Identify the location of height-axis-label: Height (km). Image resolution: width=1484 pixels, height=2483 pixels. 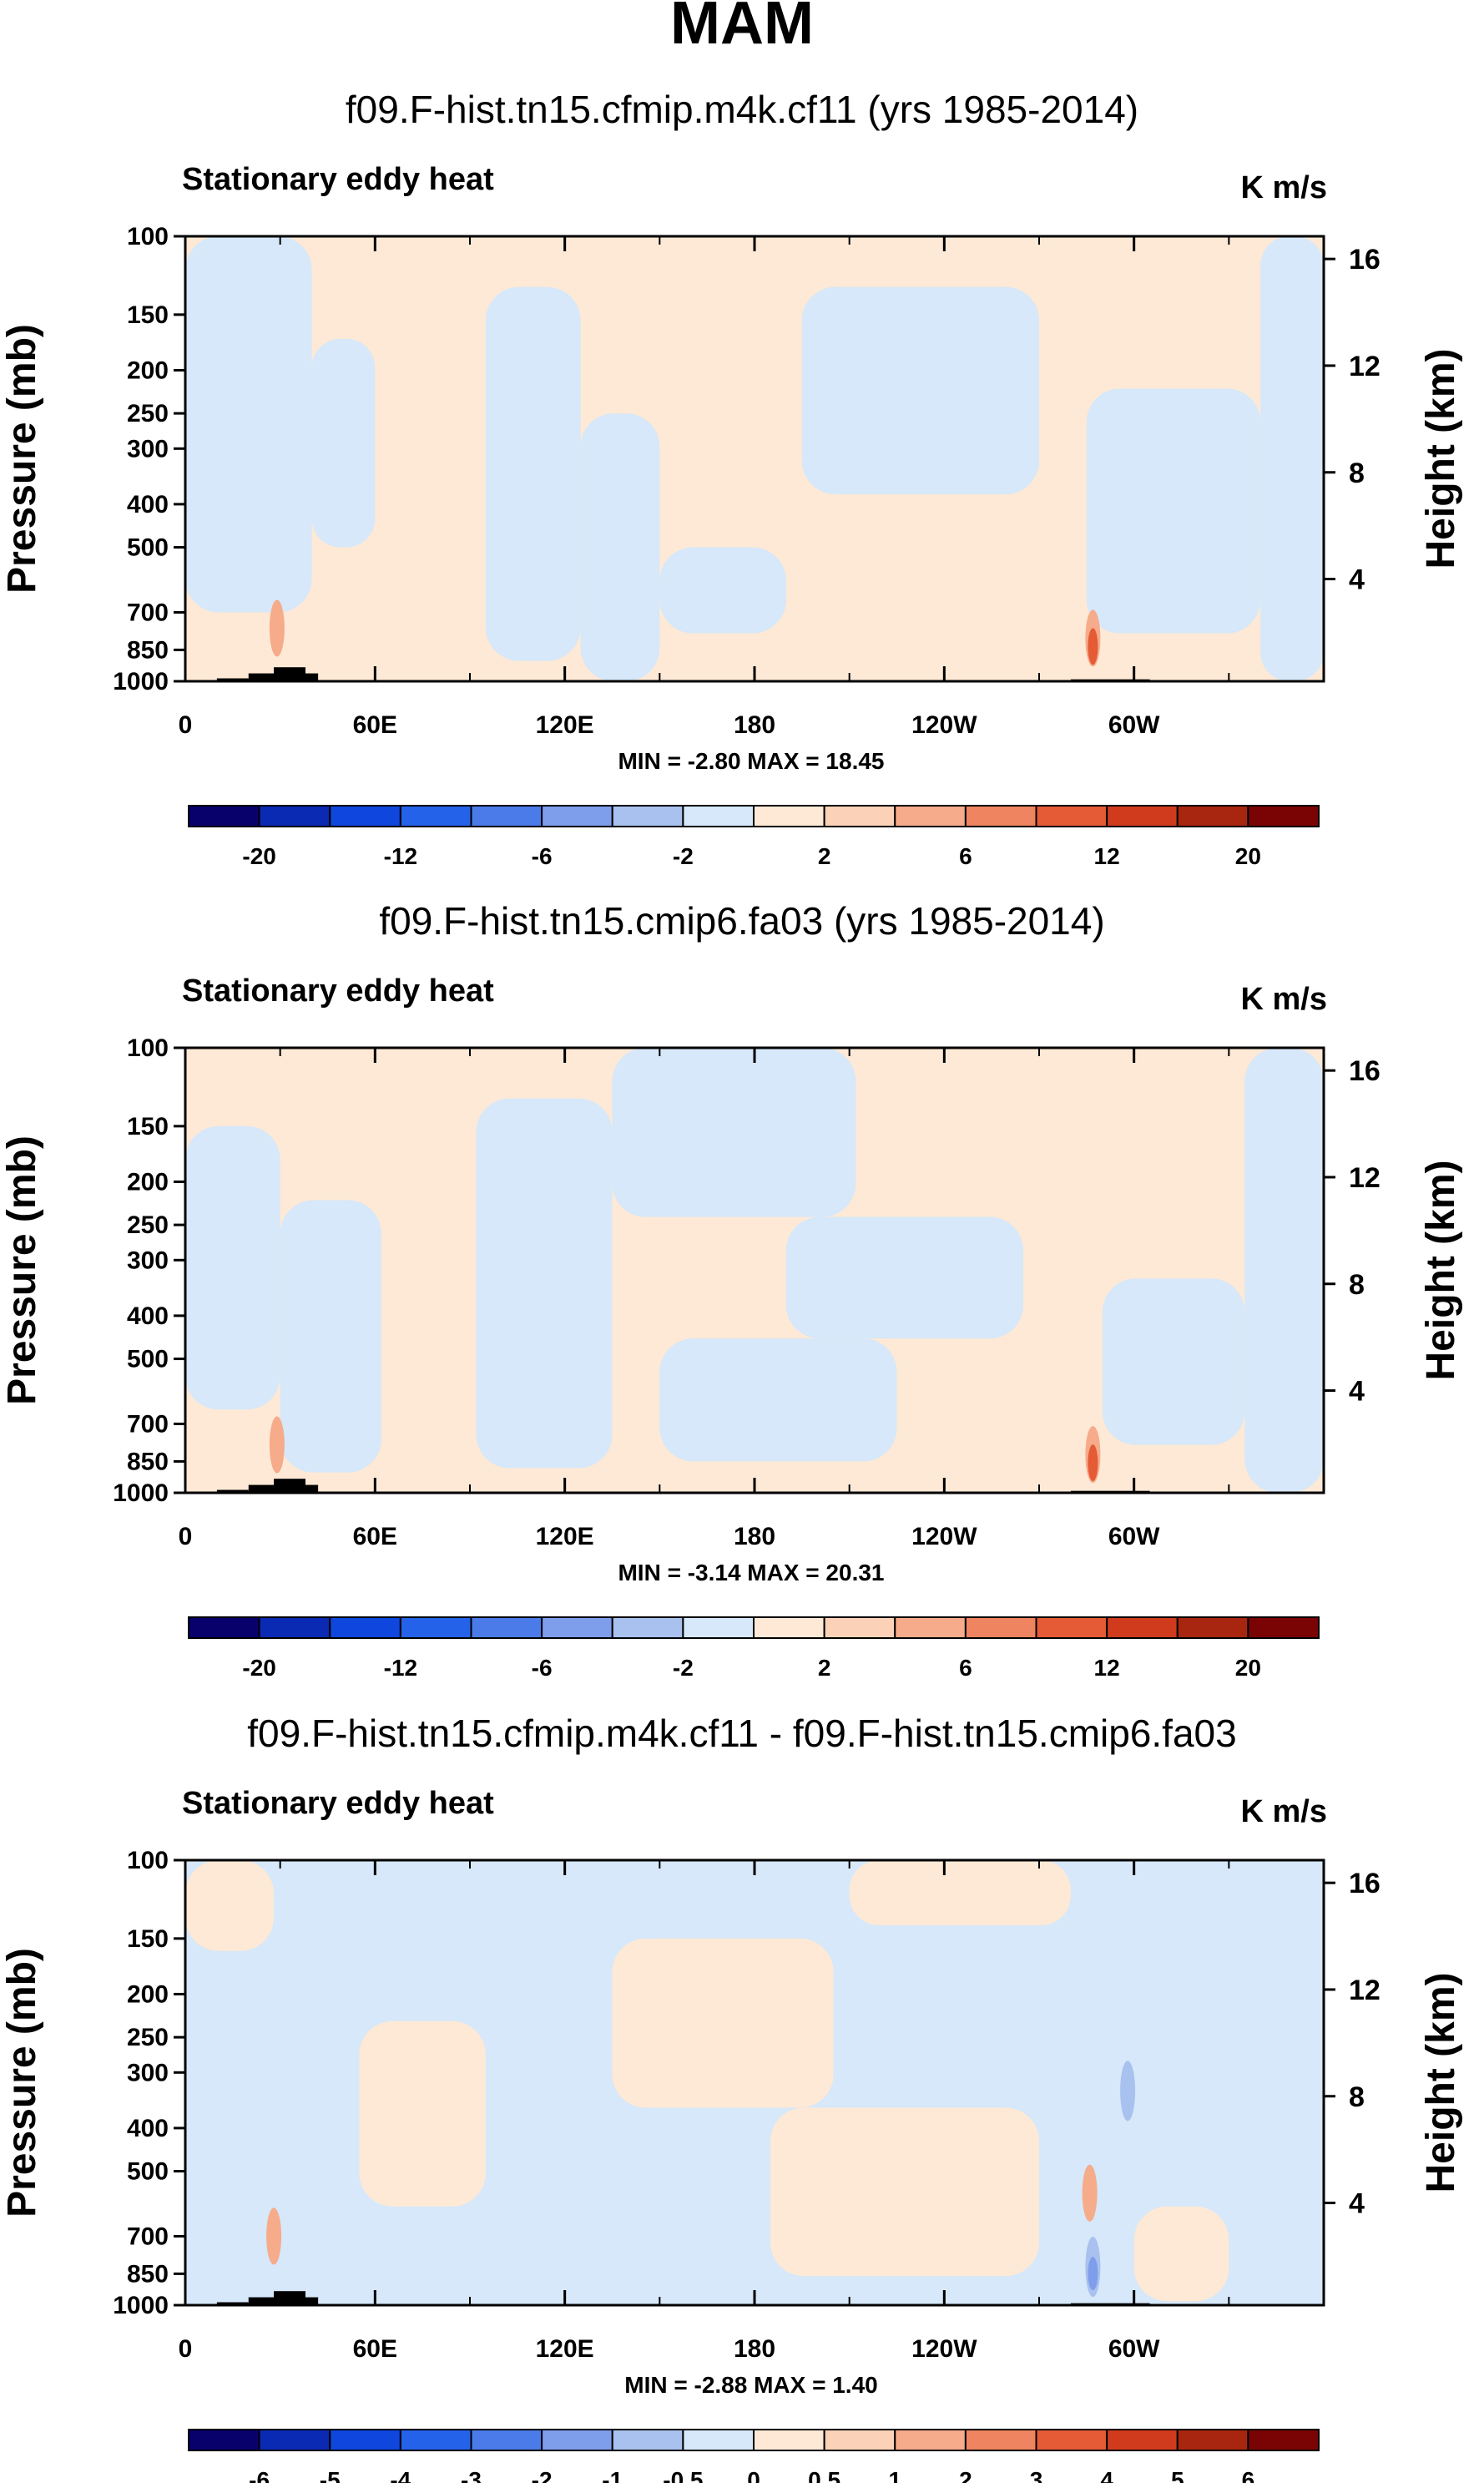
(1441, 459).